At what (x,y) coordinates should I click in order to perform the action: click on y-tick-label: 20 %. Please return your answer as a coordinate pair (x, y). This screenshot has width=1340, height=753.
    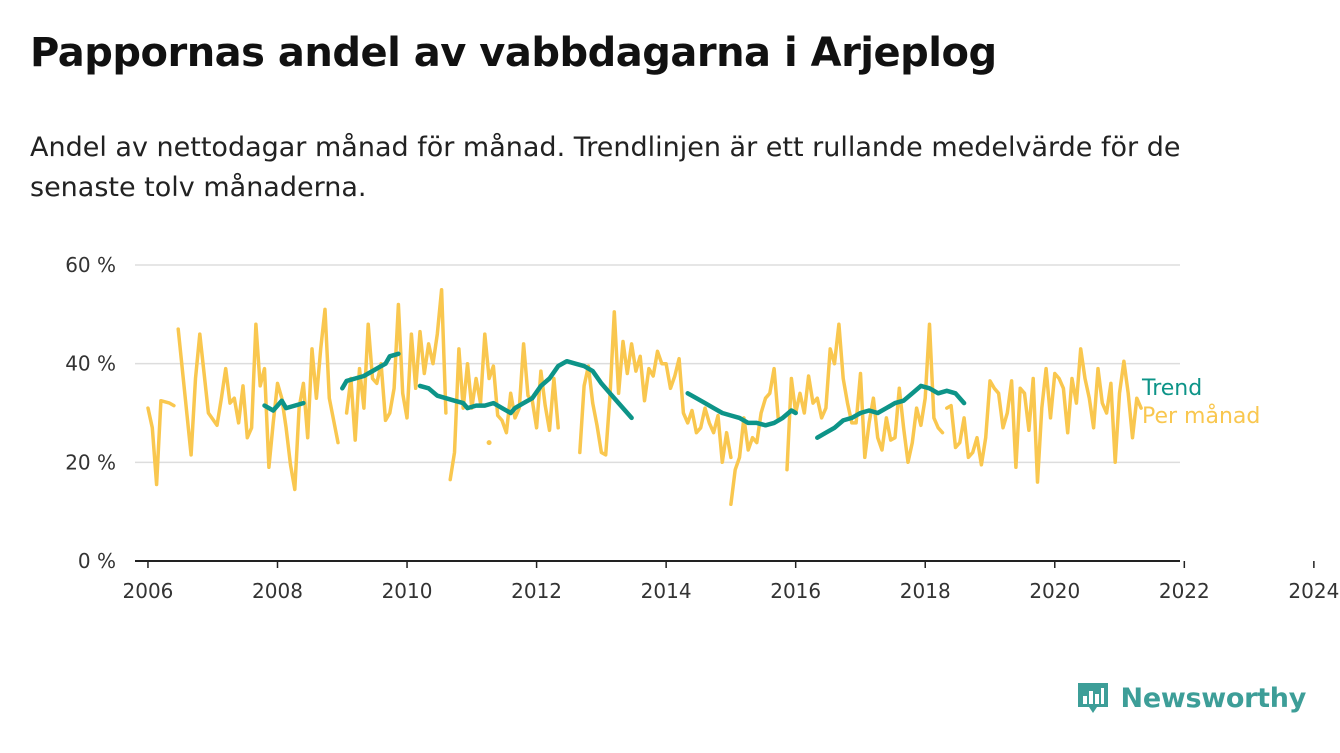
    Looking at the image, I should click on (90, 462).